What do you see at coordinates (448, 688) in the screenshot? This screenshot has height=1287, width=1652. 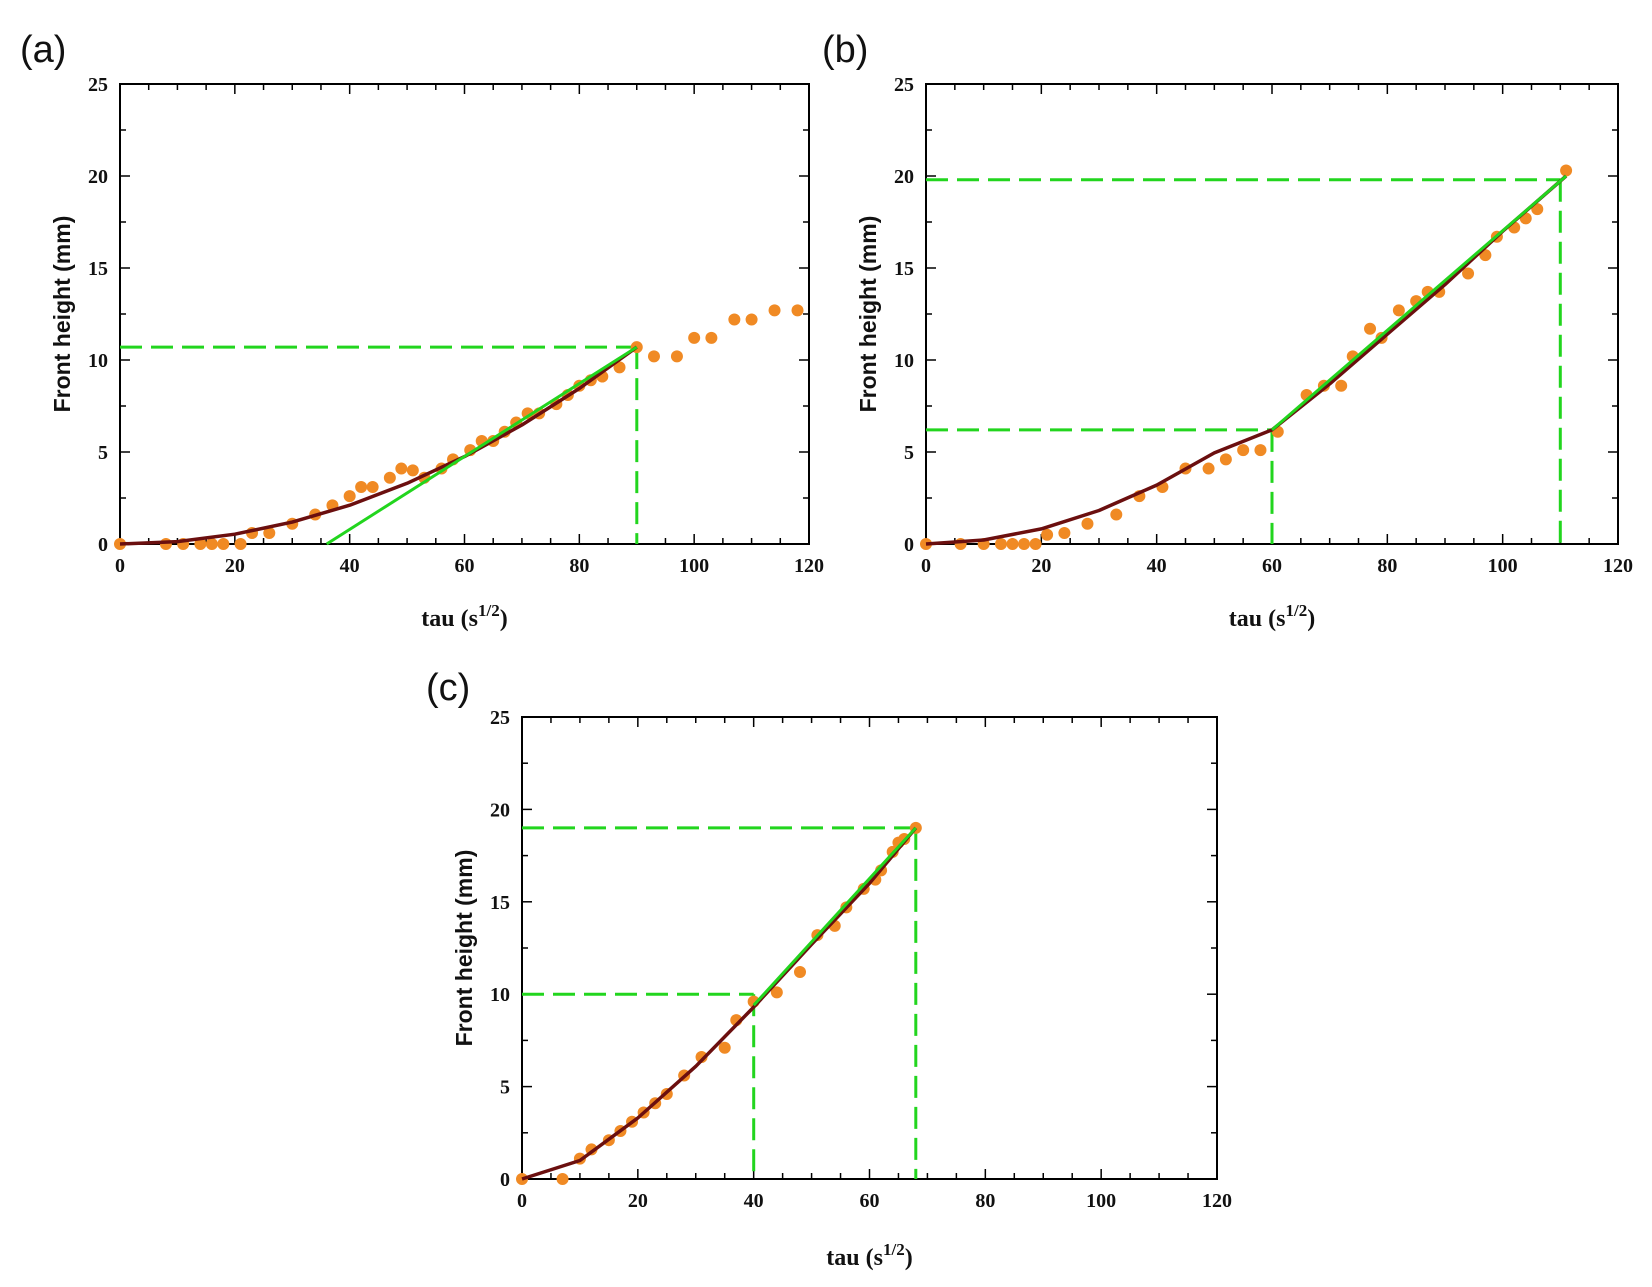 I see `panel-label: (c)` at bounding box center [448, 688].